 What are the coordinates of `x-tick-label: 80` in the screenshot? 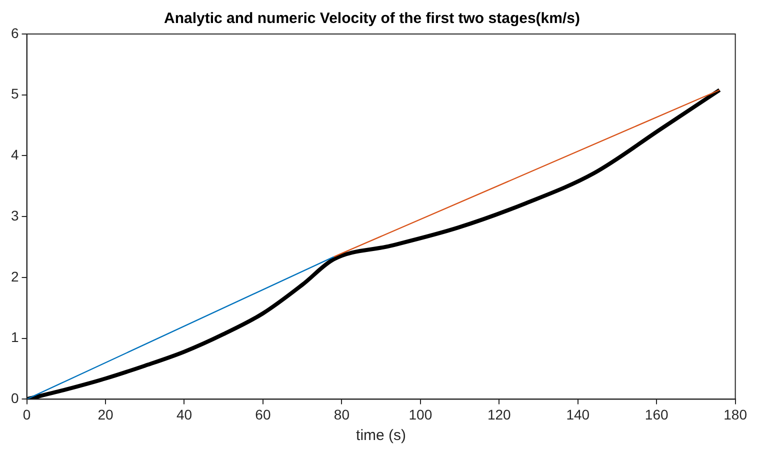 It's located at (342, 414).